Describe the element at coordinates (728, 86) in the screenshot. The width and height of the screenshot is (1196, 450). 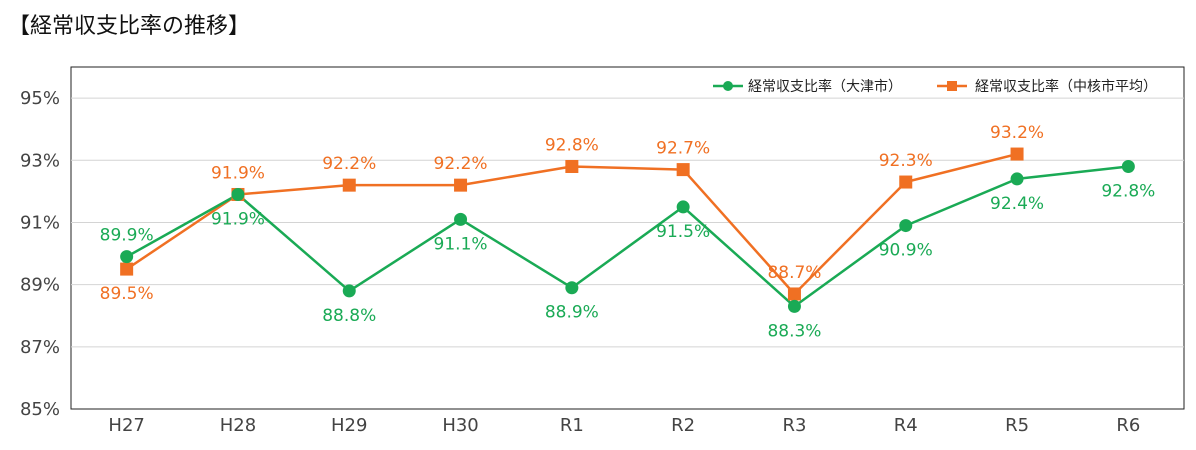
I see `legend-otsu-marker` at that location.